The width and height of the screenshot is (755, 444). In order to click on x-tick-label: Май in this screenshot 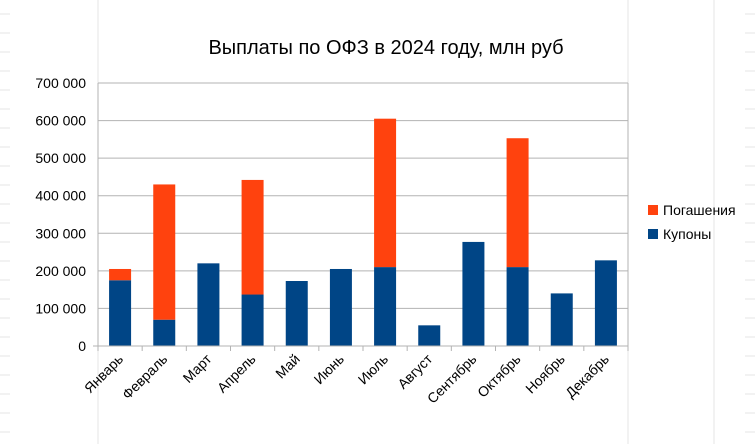, I will do `click(287, 366)`.